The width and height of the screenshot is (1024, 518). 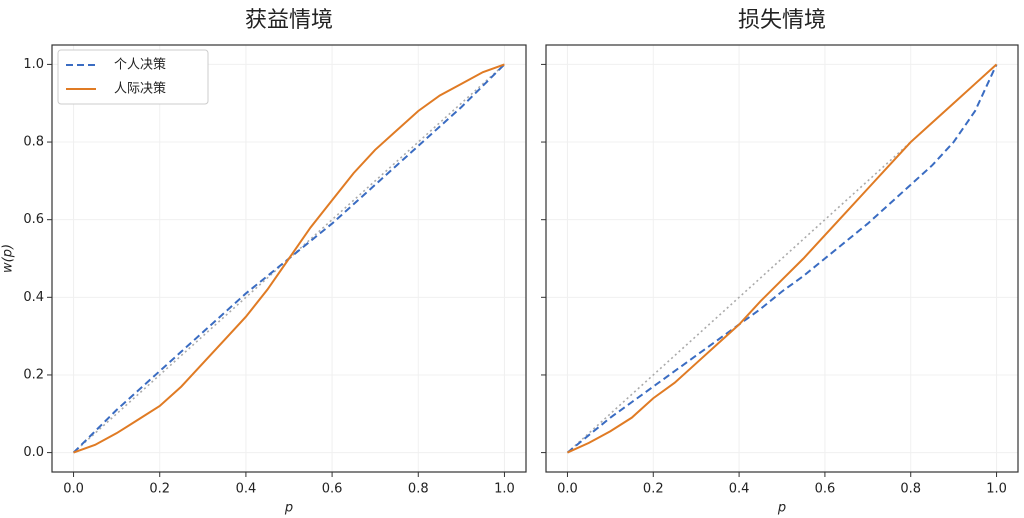 What do you see at coordinates (33, 297) in the screenshot?
I see `y-tick-label: 0.4` at bounding box center [33, 297].